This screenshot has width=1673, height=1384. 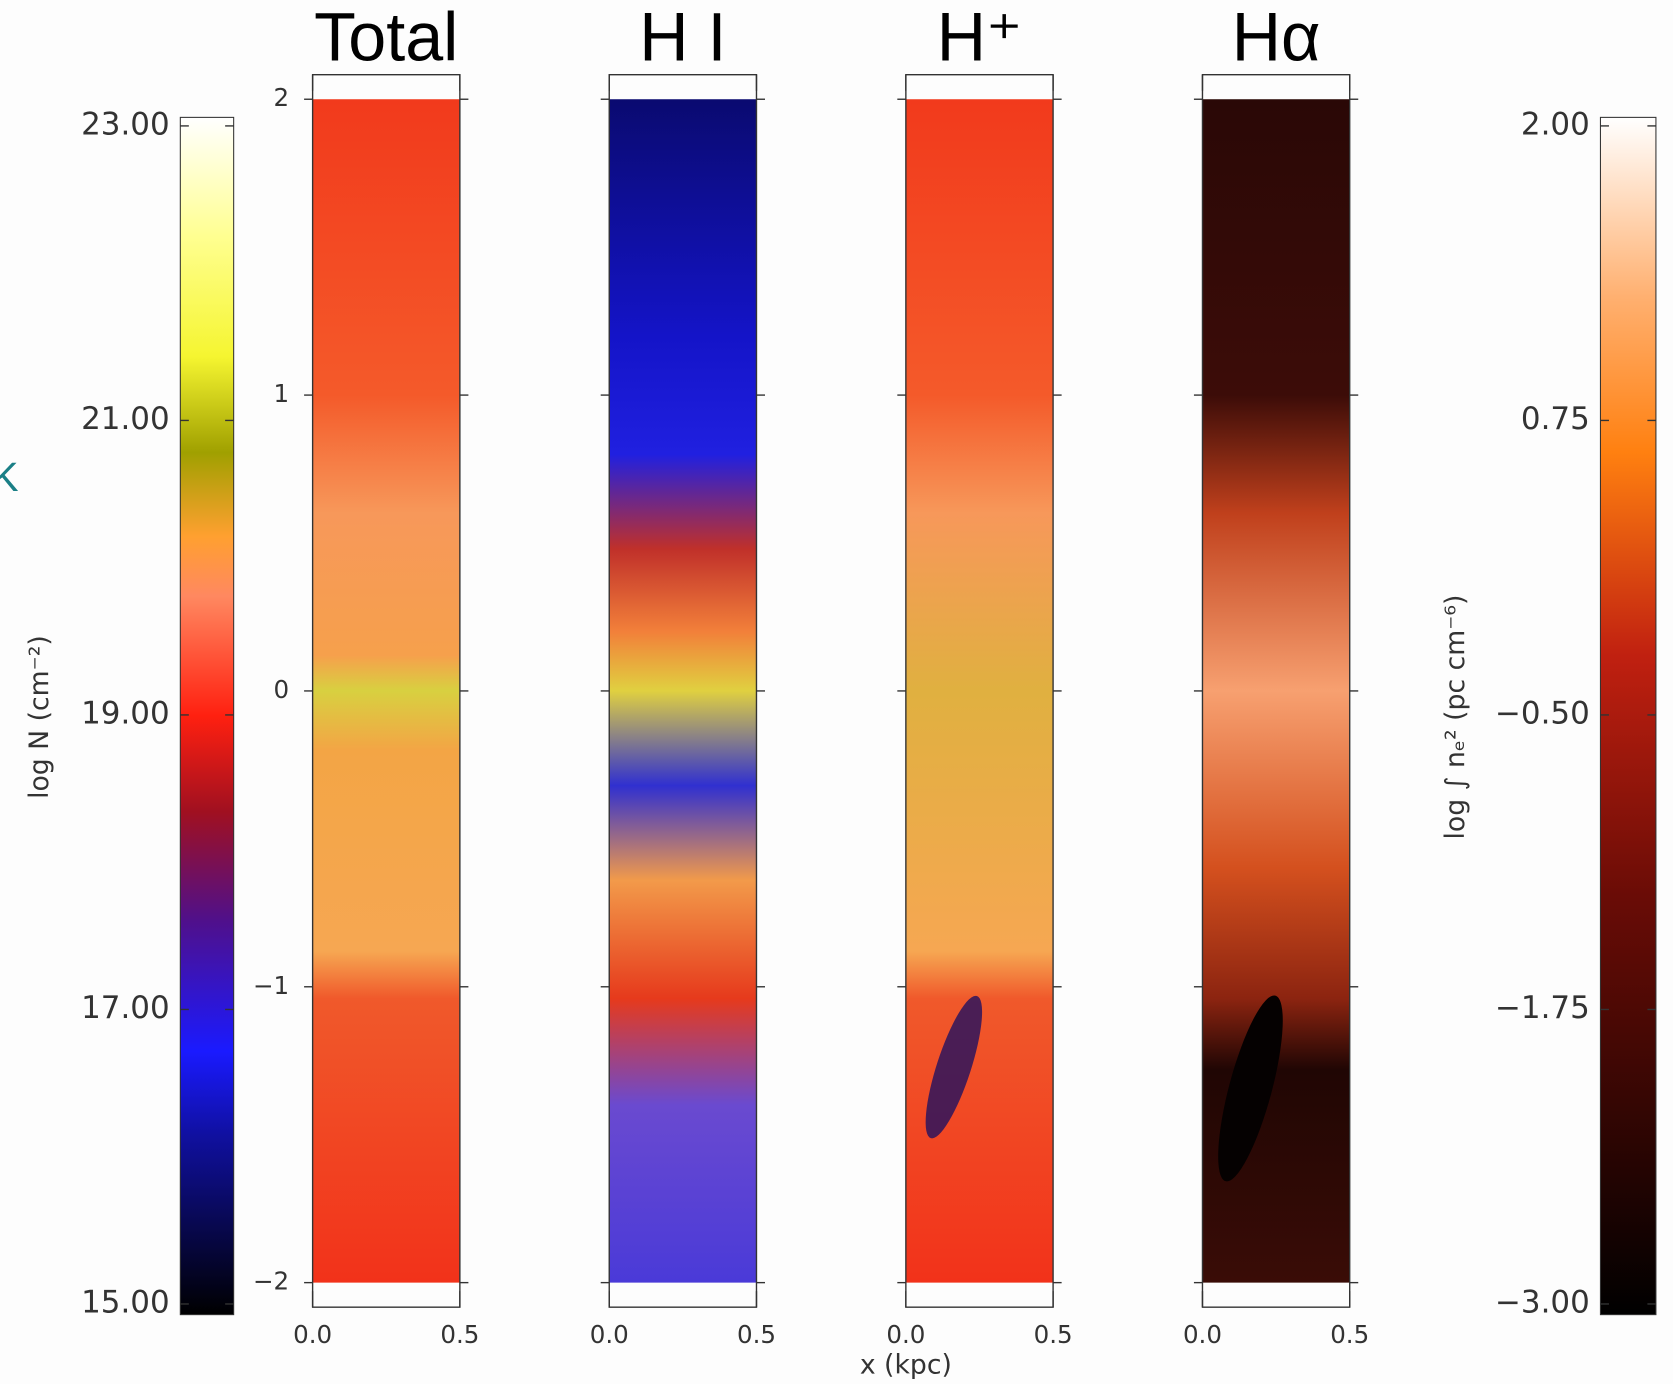 I want to click on colorbar-tick-label: 0.75, so click(x=1555, y=419).